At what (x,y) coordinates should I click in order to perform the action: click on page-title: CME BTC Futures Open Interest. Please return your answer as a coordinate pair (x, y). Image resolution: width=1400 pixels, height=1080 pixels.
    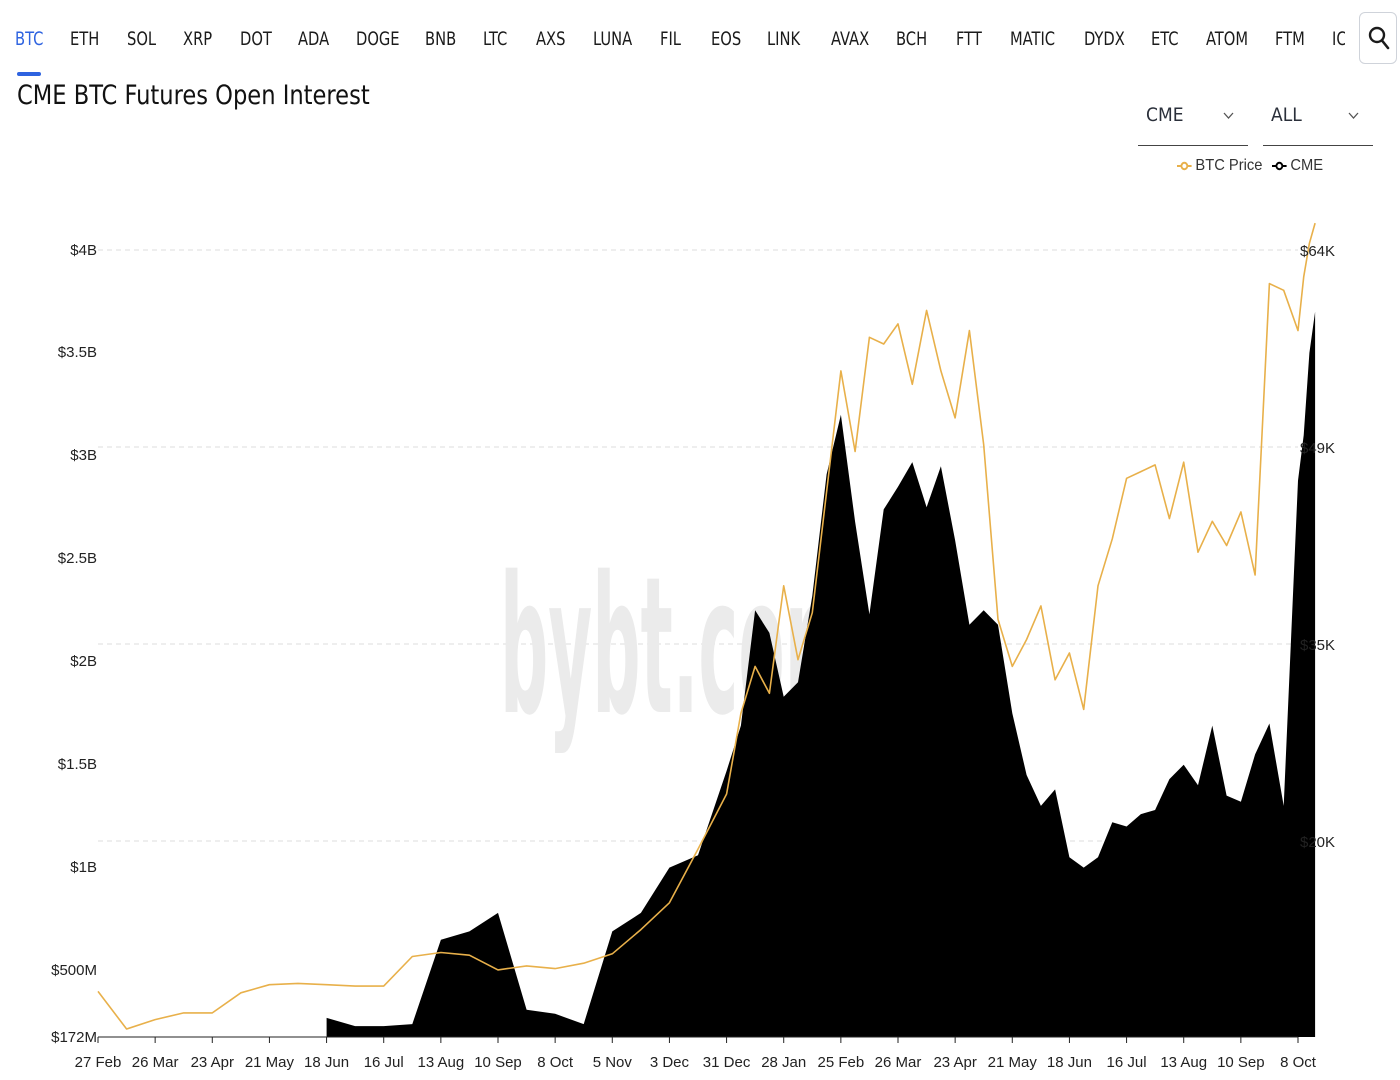
    Looking at the image, I should click on (193, 95).